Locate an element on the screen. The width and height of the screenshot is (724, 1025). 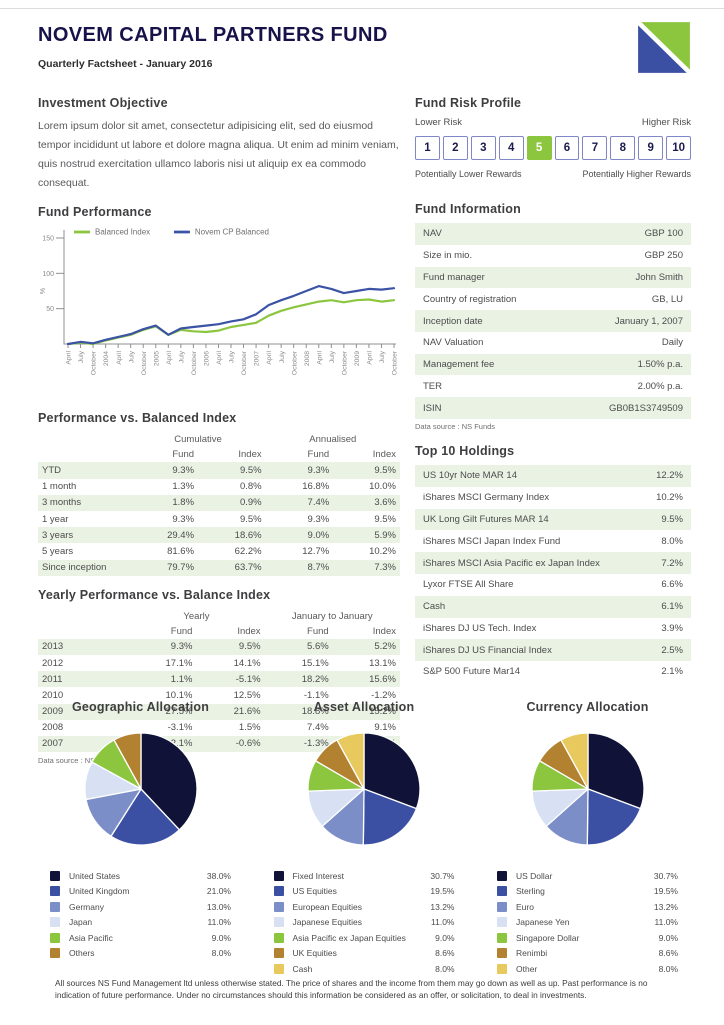
item-value: 7.2% is located at coordinates (672, 563).